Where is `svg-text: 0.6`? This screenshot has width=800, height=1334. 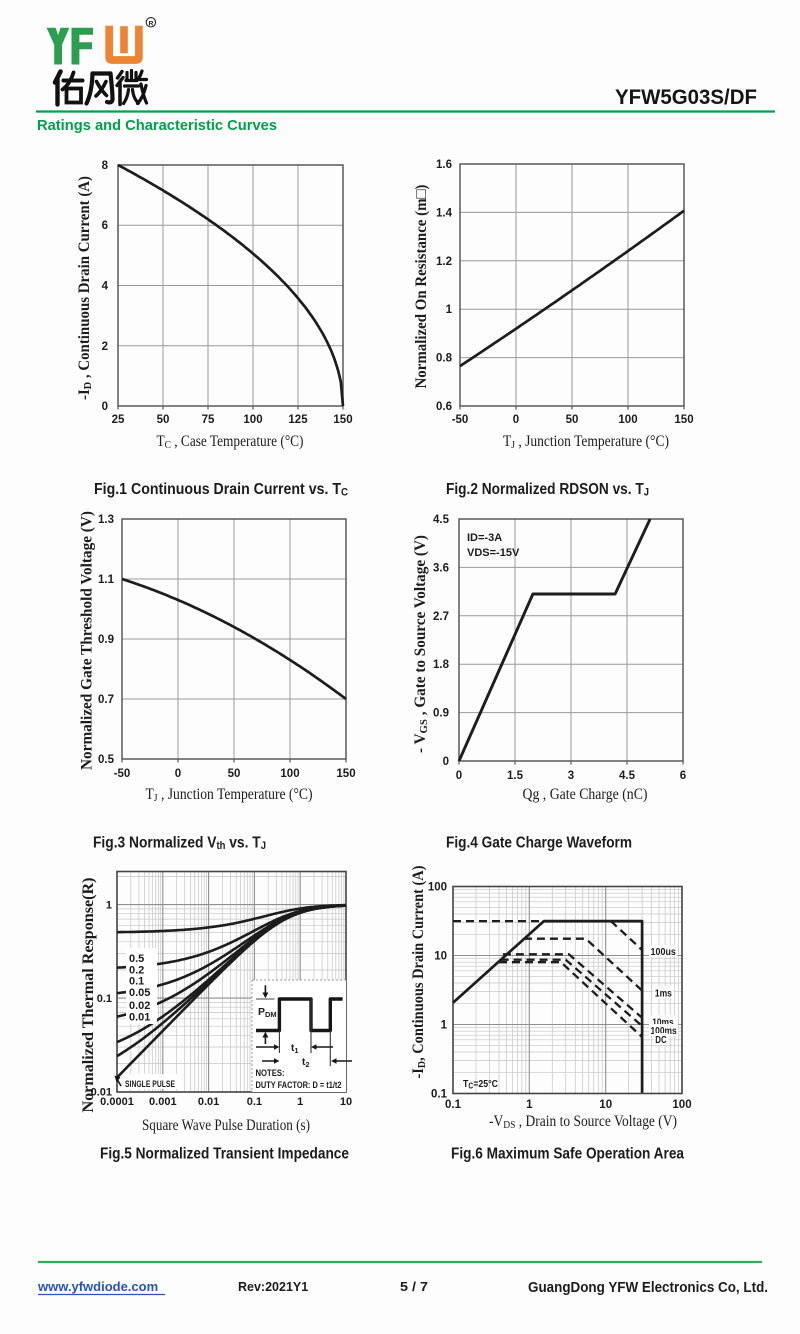 svg-text: 0.6 is located at coordinates (444, 407).